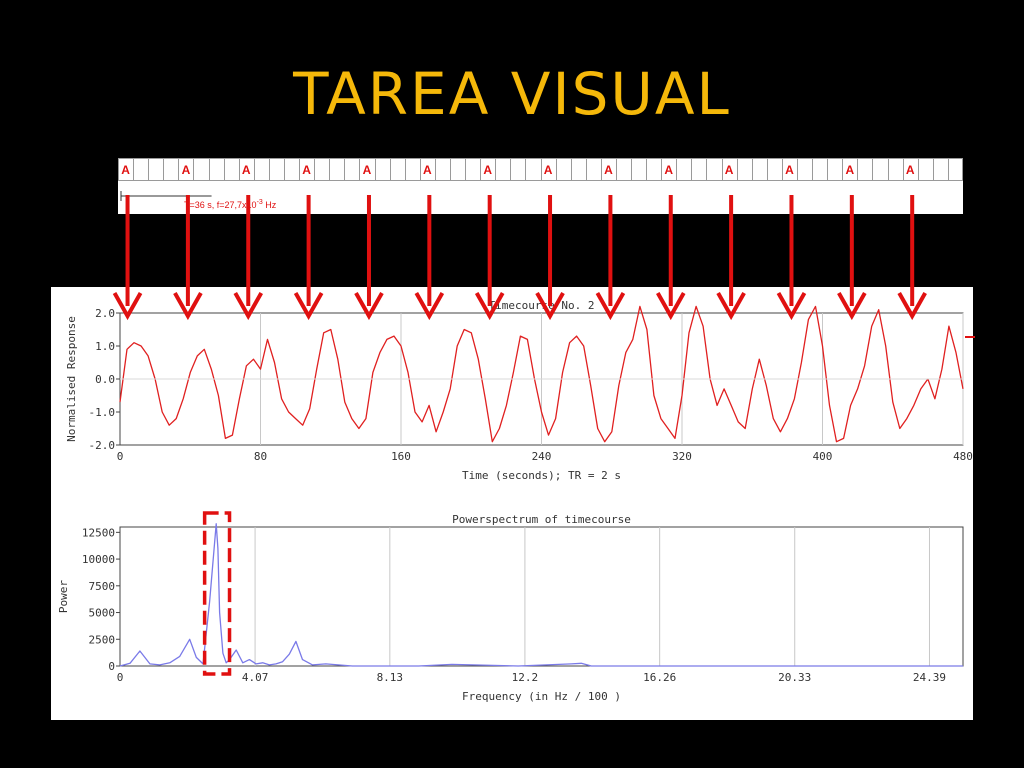 The width and height of the screenshot is (1024, 768). What do you see at coordinates (71, 379) in the screenshot?
I see `y-axis-label: Normalised Response` at bounding box center [71, 379].